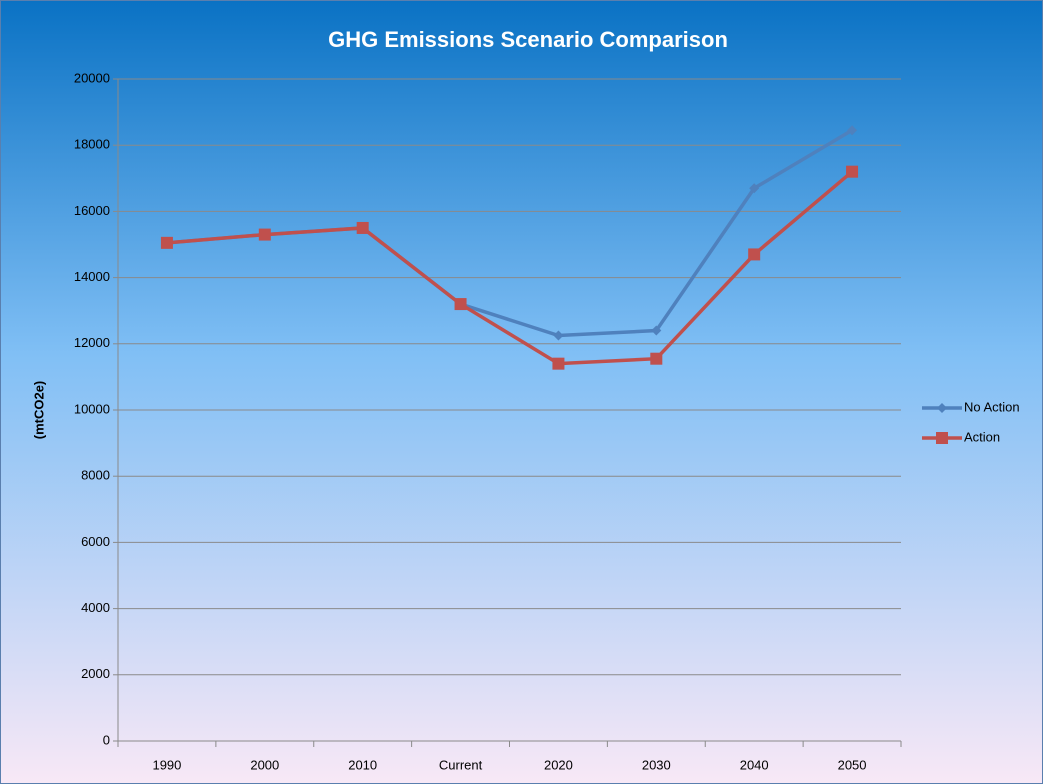  Describe the element at coordinates (362, 764) in the screenshot. I see `x-tick-label: 2010` at that location.